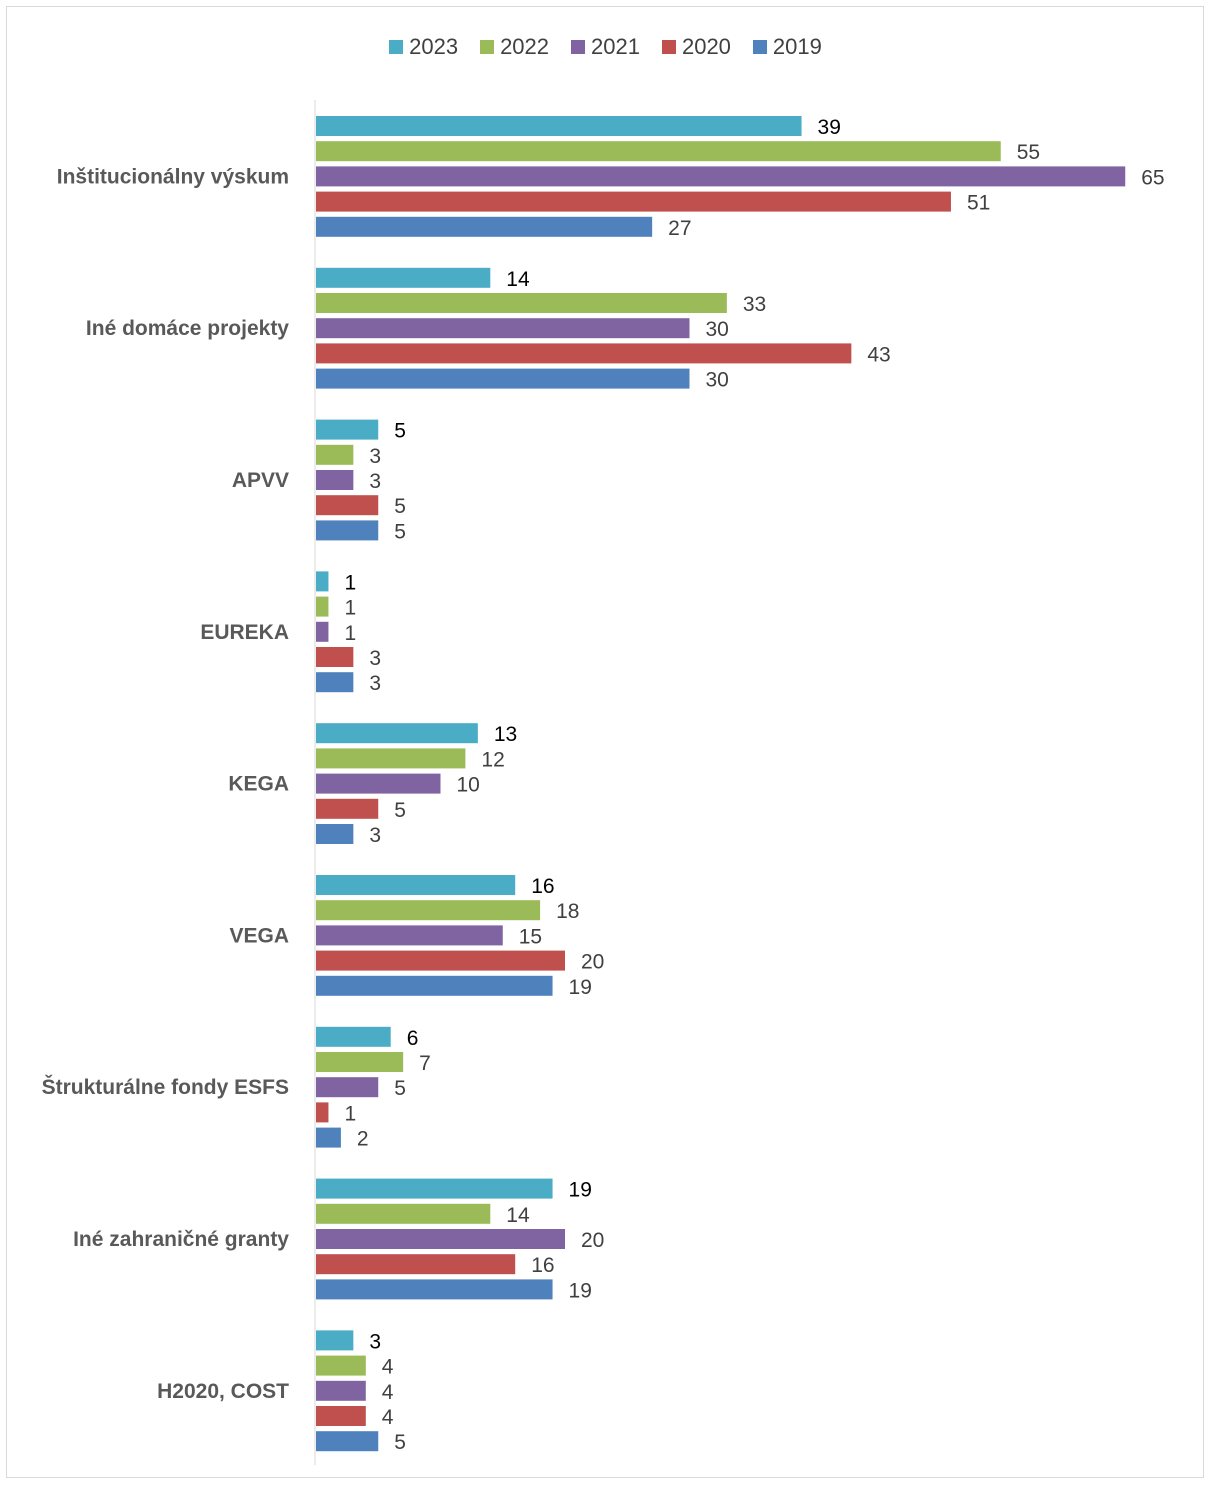  What do you see at coordinates (223, 1391) in the screenshot?
I see `category-label: H2020, COST` at bounding box center [223, 1391].